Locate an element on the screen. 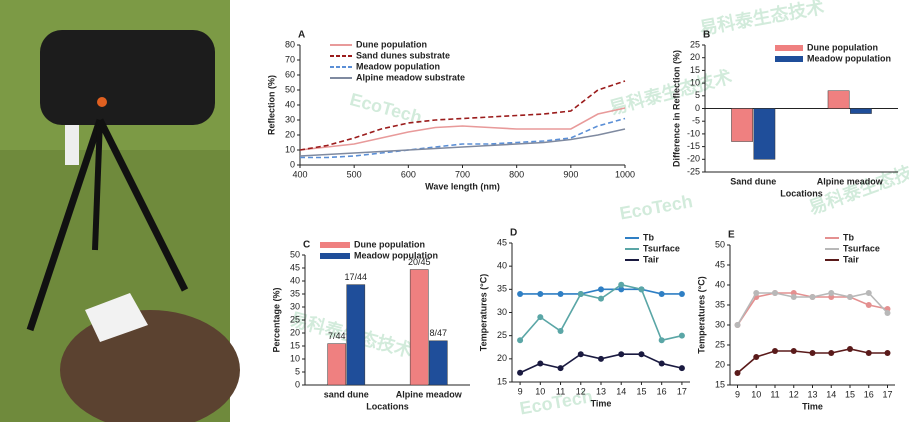  panel-label: E is located at coordinates (731, 235).